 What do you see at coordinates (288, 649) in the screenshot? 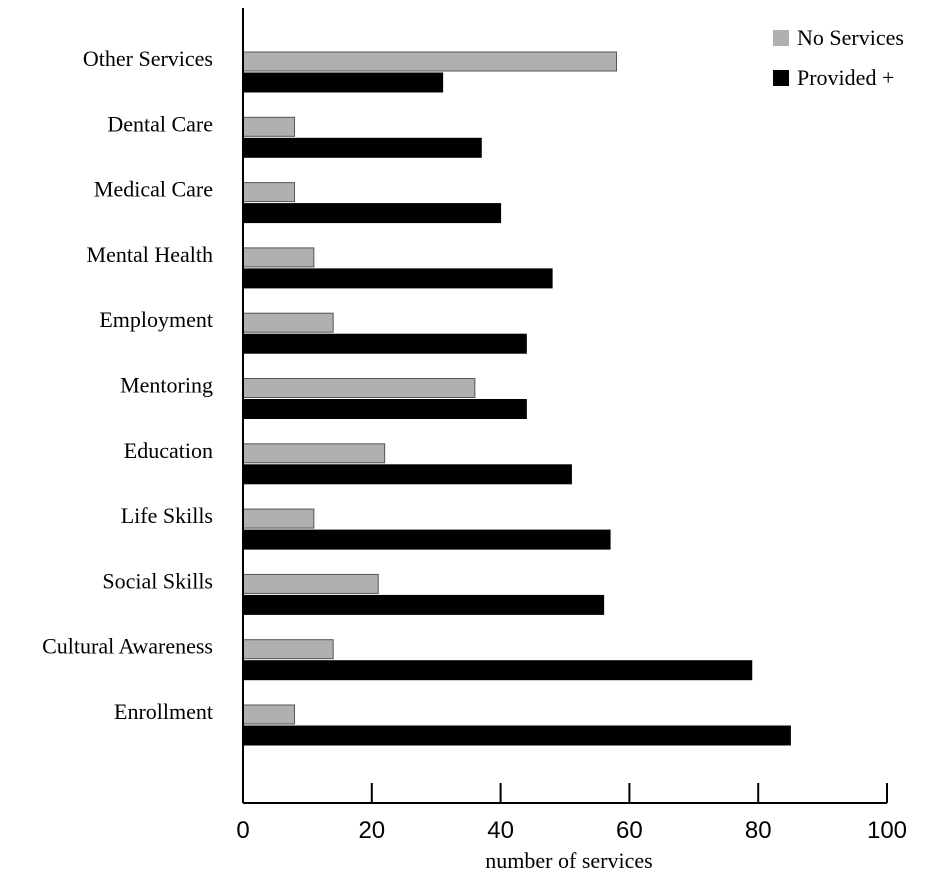
I see `bar-no-services-cultural-awareness` at bounding box center [288, 649].